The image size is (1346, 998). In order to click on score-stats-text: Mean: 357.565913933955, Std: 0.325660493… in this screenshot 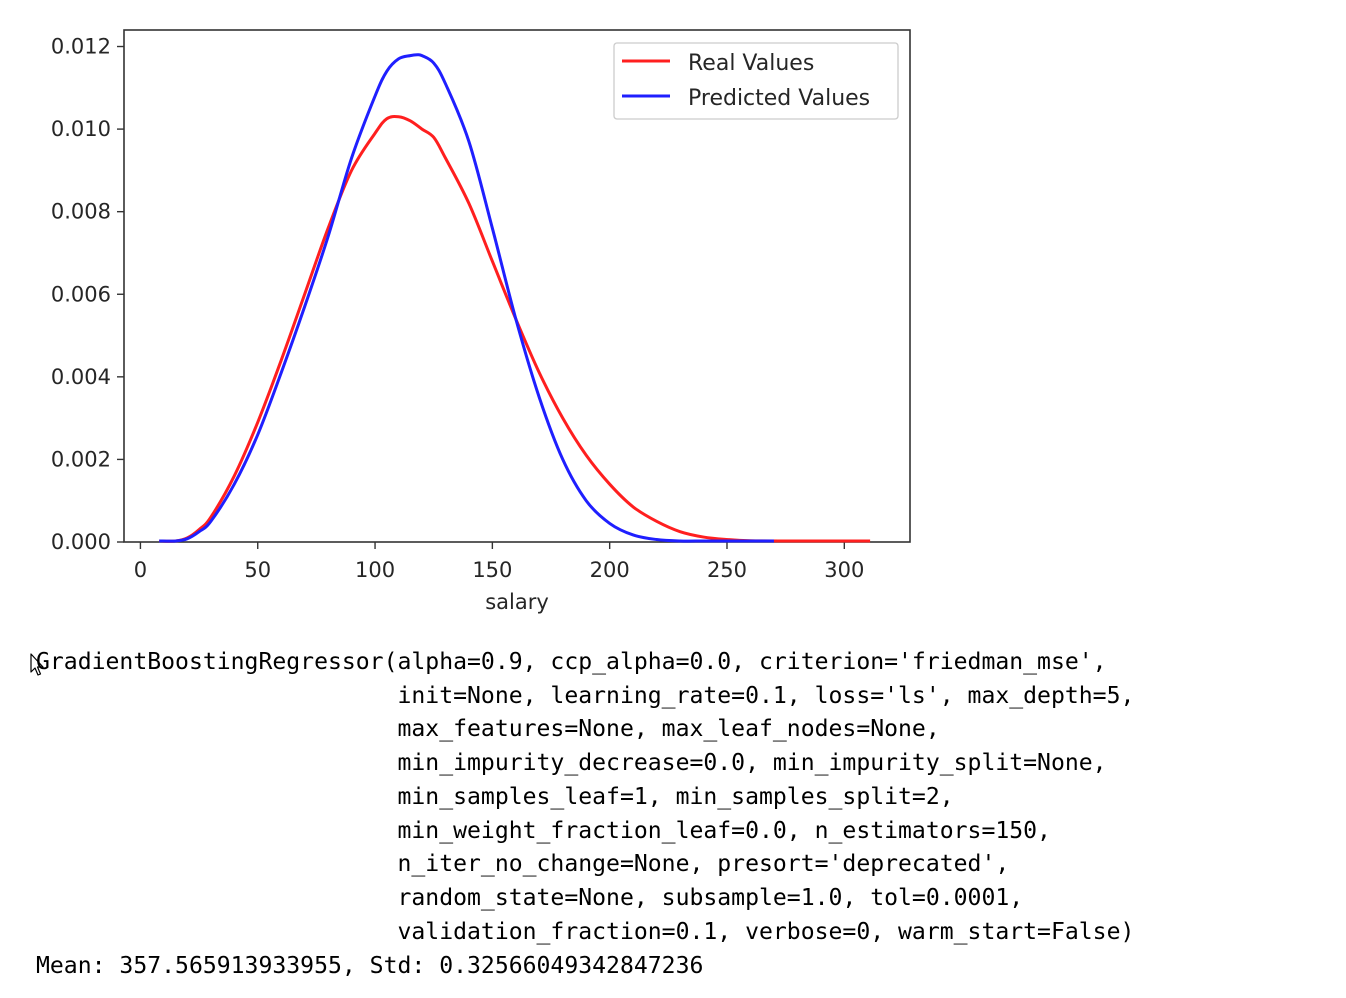, I will do `click(370, 966)`.